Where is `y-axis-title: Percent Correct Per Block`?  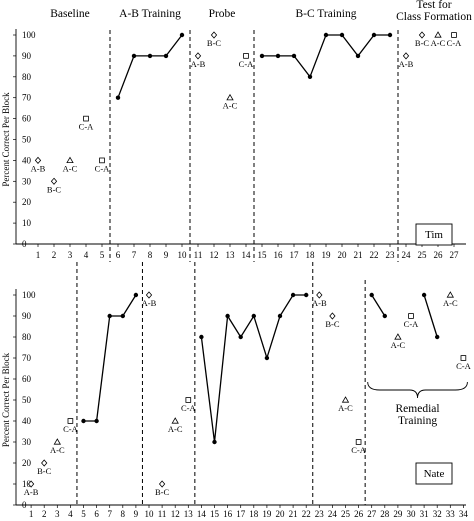 y-axis-title: Percent Correct Per Block is located at coordinates (6, 139).